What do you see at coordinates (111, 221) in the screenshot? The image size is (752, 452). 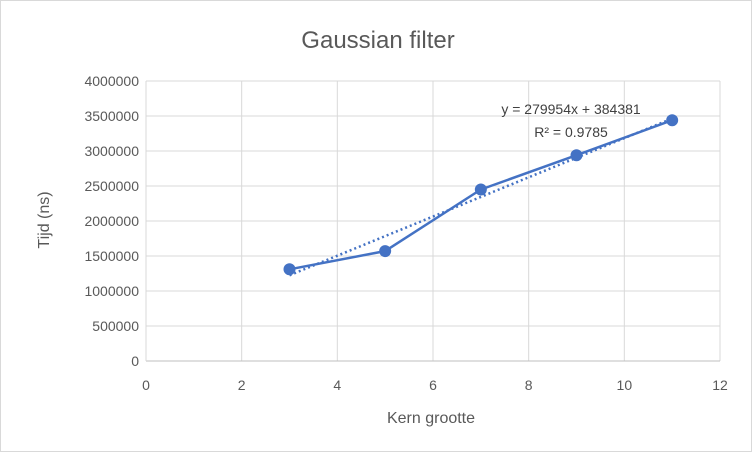 I see `y-tick-label: 2000000` at bounding box center [111, 221].